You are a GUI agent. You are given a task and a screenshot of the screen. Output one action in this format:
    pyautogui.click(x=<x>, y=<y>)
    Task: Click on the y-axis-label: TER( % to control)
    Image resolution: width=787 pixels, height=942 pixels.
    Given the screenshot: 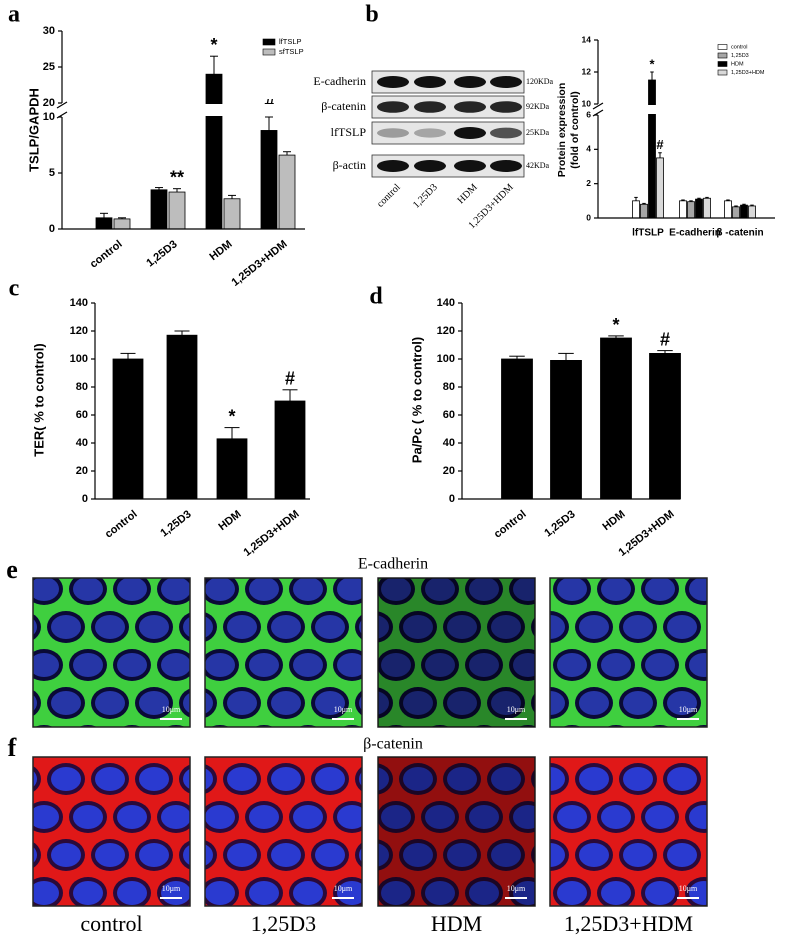 What is the action you would take?
    pyautogui.click(x=38, y=399)
    